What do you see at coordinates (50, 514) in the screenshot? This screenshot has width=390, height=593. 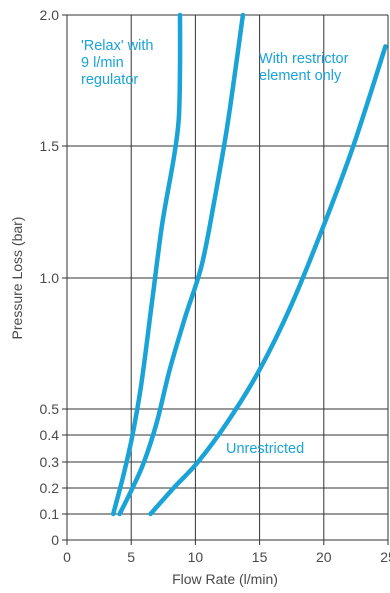 I see `y-tick-label: 0.1` at bounding box center [50, 514].